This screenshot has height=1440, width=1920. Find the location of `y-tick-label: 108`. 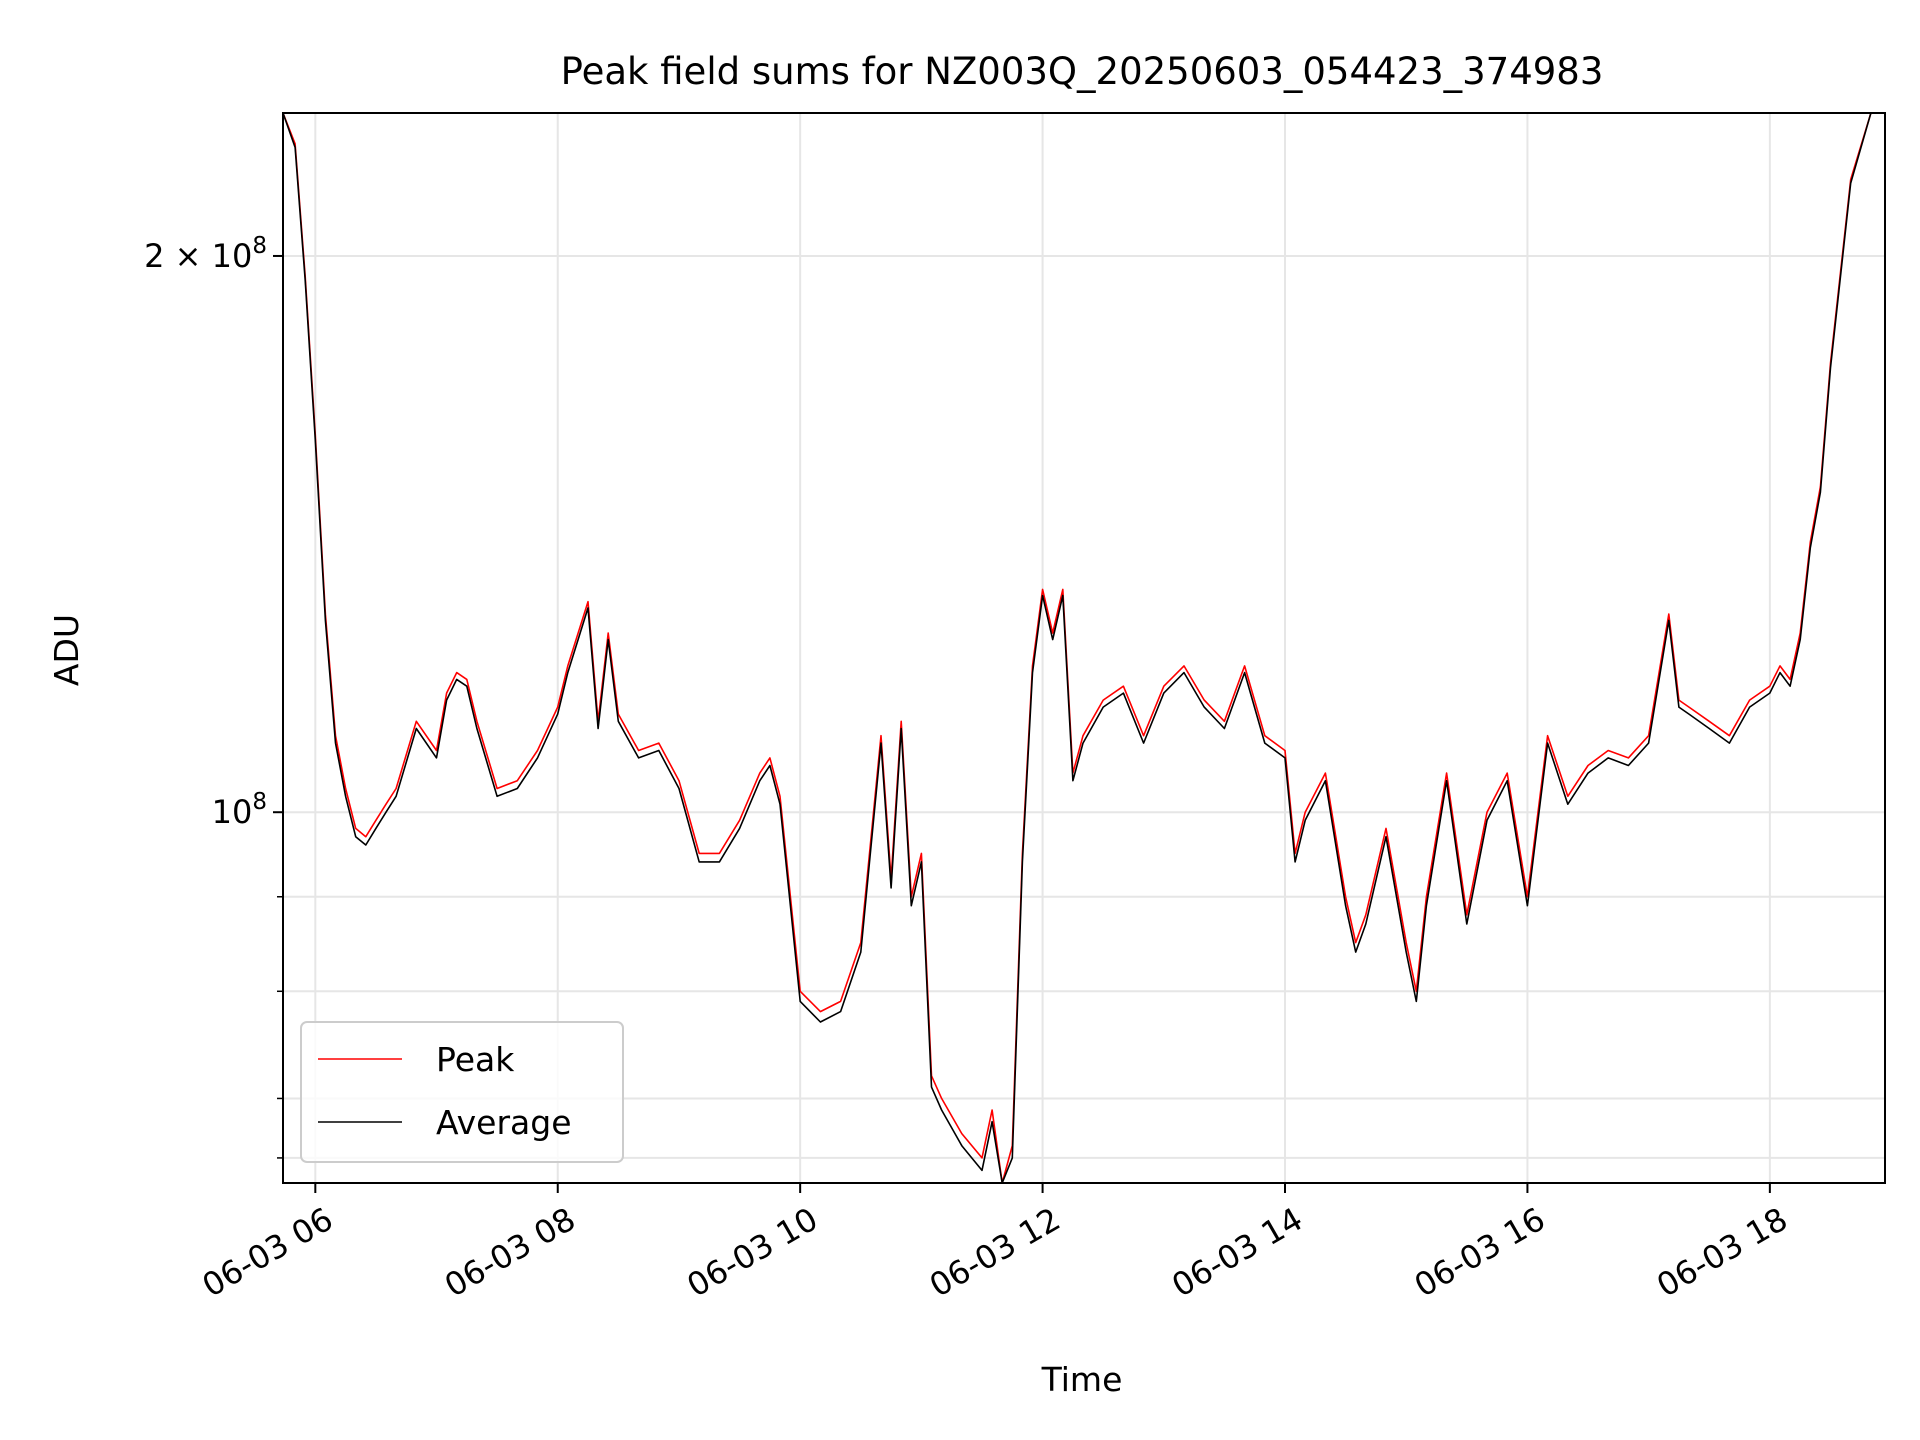

y-tick-label: 108 is located at coordinates (239, 810).